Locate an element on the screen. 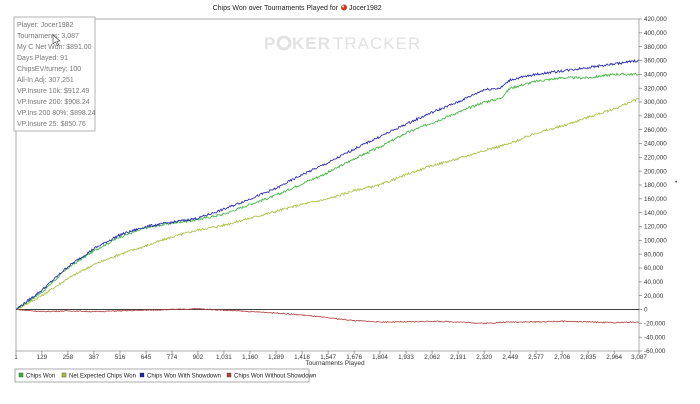 The height and width of the screenshot is (404, 700). legend-item: Chips Won Without Showdown is located at coordinates (275, 377).